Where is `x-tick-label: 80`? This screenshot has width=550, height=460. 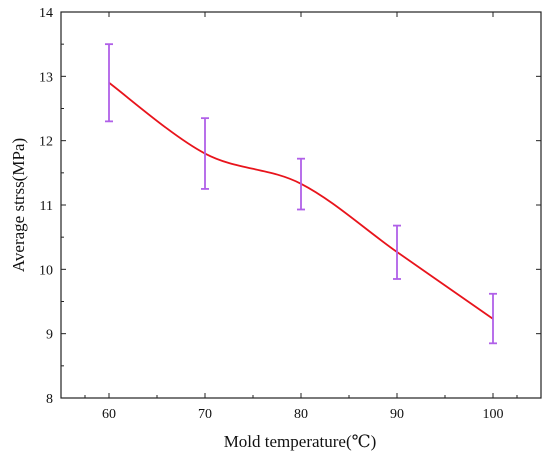 x-tick-label: 80 is located at coordinates (301, 414).